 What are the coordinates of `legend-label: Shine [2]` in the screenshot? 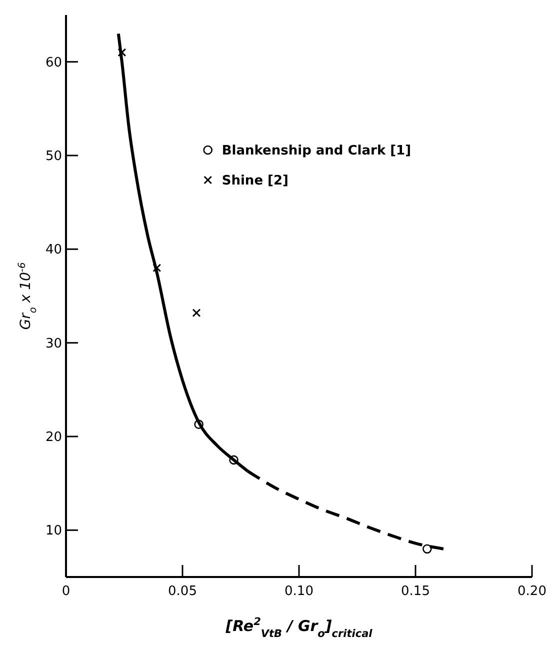 It's located at (255, 181).